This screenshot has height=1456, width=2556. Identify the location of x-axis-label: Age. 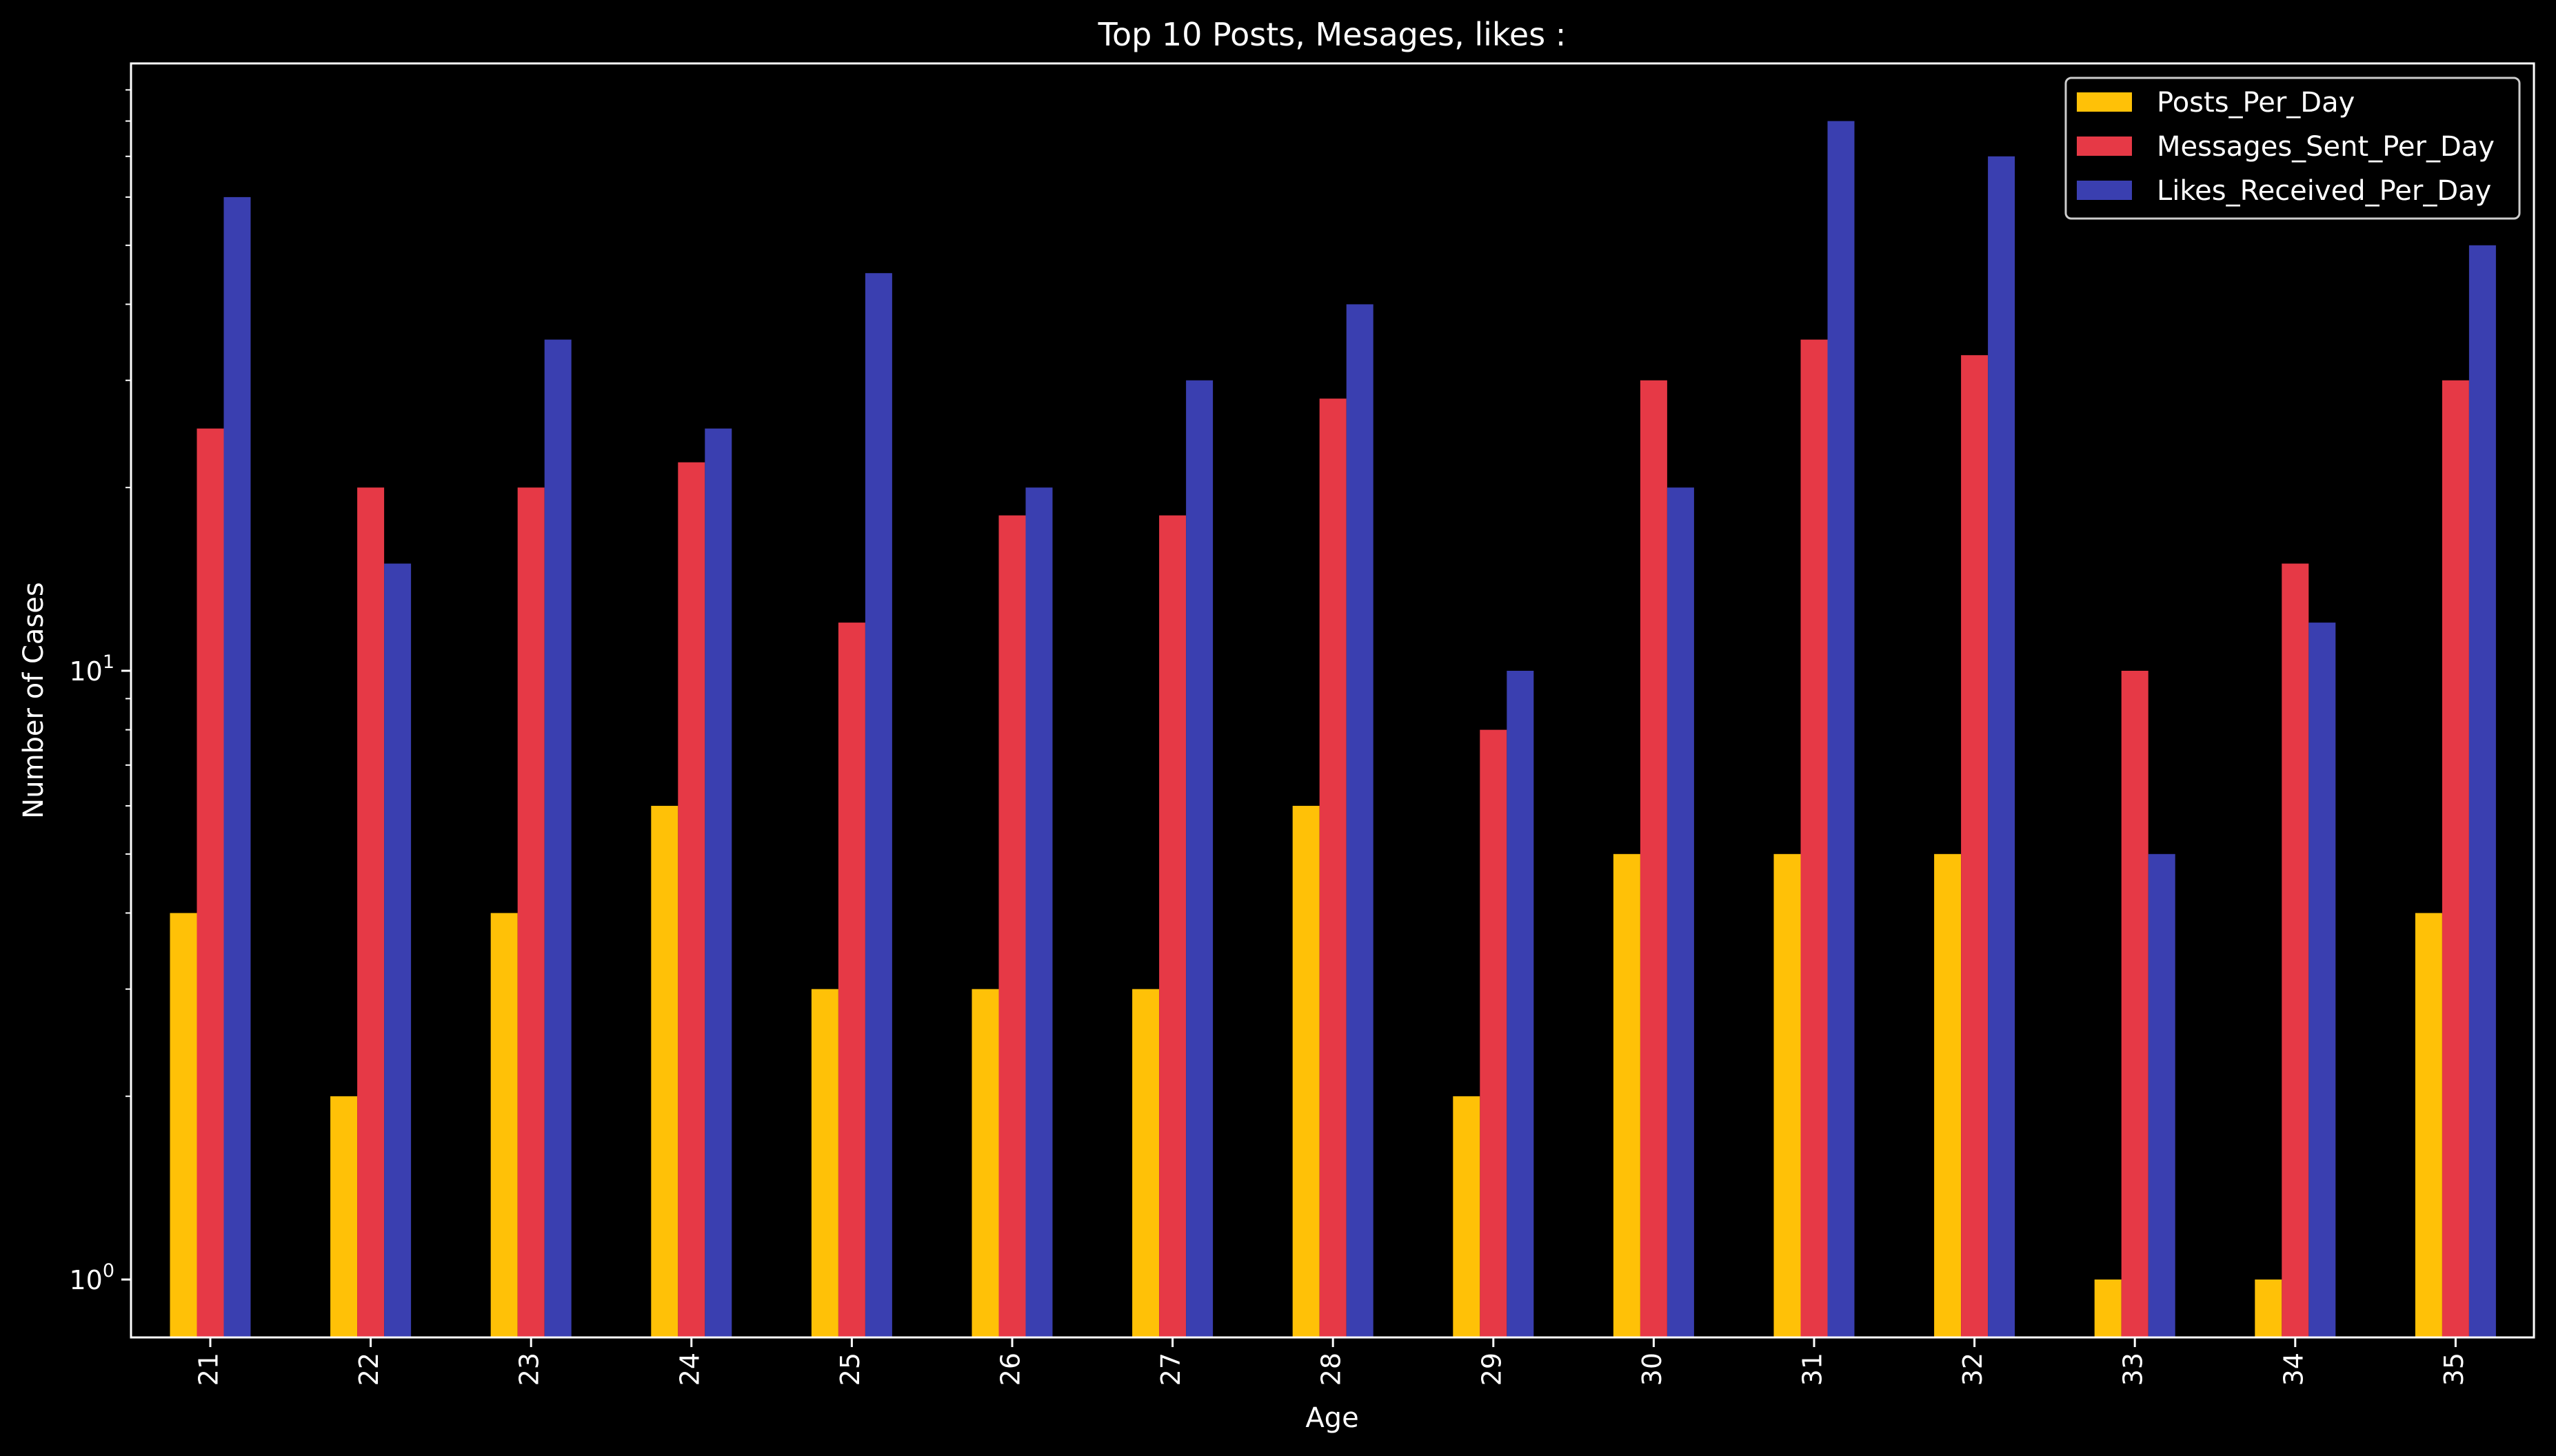
(1332, 1418).